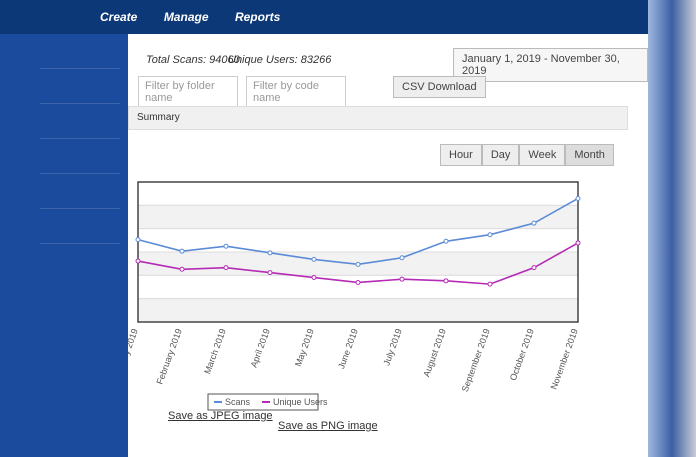 Image resolution: width=696 pixels, height=457 pixels. I want to click on period-button: Month, so click(589, 155).